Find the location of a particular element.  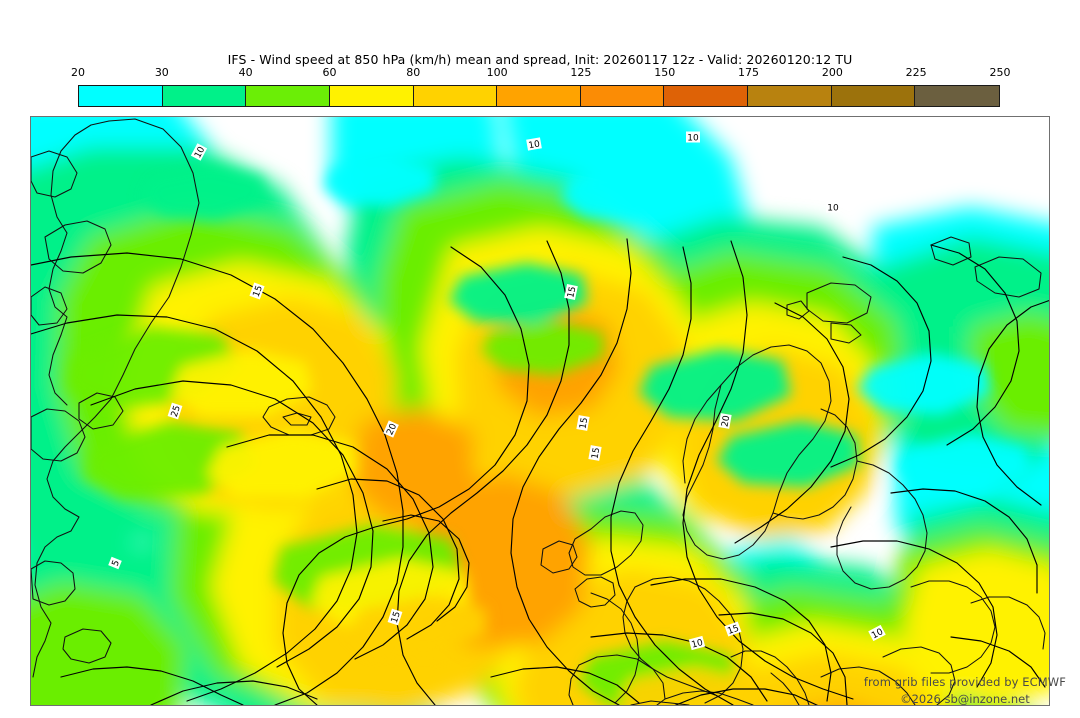

colorbar-strip is located at coordinates (539, 96).